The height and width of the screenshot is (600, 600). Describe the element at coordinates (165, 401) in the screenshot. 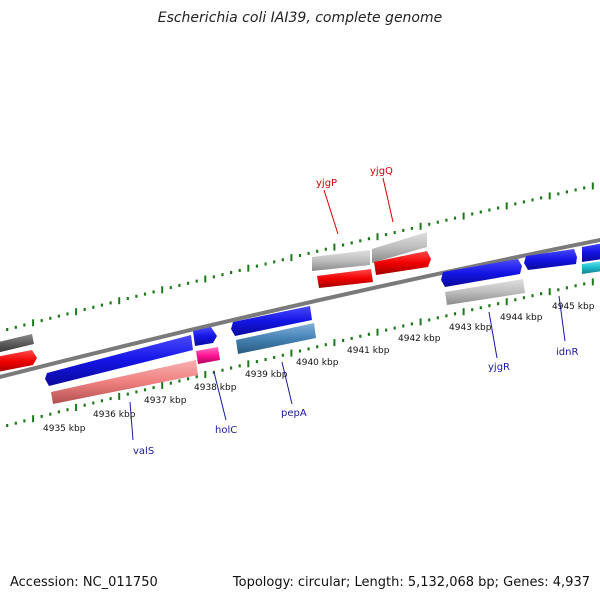

I see `kbp-label: 4937 kbp` at that location.